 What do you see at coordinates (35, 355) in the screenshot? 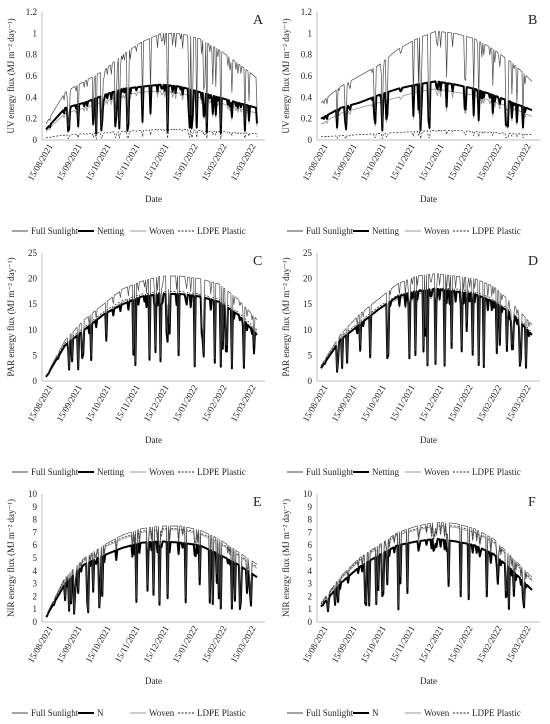
I see `panel-c-ytick: 5` at bounding box center [35, 355].